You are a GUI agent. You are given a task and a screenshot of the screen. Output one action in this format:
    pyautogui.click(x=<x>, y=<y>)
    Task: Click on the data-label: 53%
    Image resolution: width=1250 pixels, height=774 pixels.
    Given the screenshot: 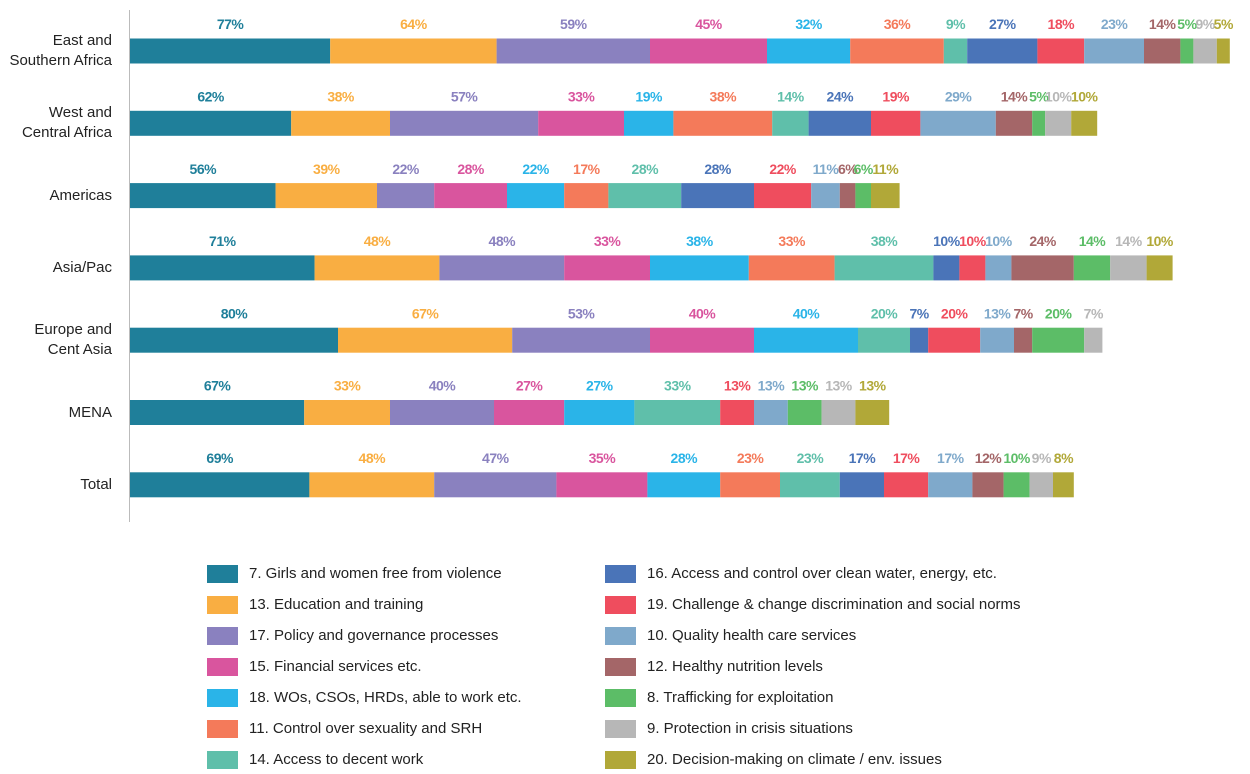 What is the action you would take?
    pyautogui.click(x=582, y=313)
    